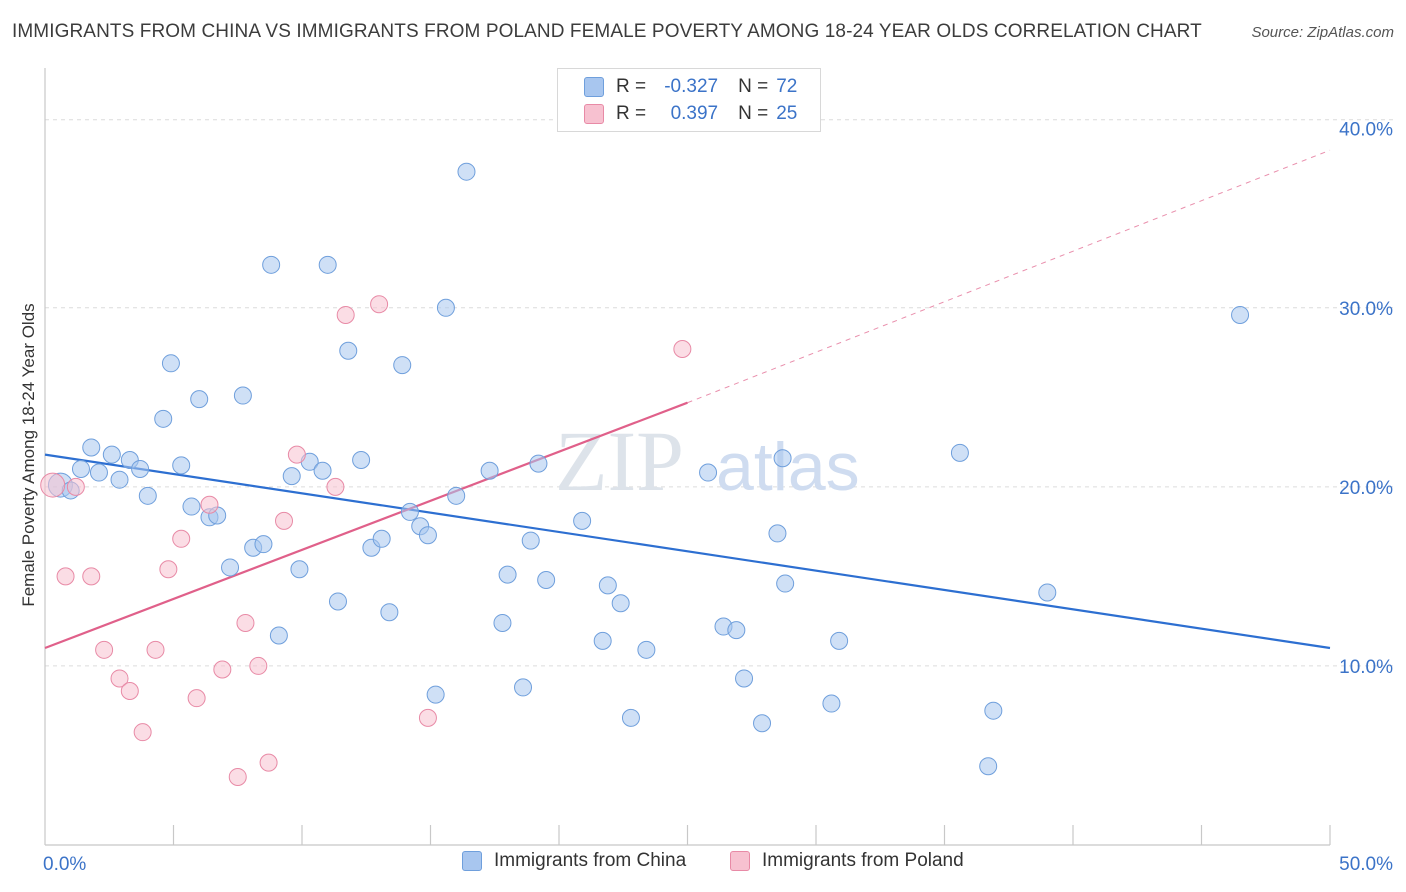  What do you see at coordinates (787, 86) in the screenshot?
I see `n-value: 72` at bounding box center [787, 86].